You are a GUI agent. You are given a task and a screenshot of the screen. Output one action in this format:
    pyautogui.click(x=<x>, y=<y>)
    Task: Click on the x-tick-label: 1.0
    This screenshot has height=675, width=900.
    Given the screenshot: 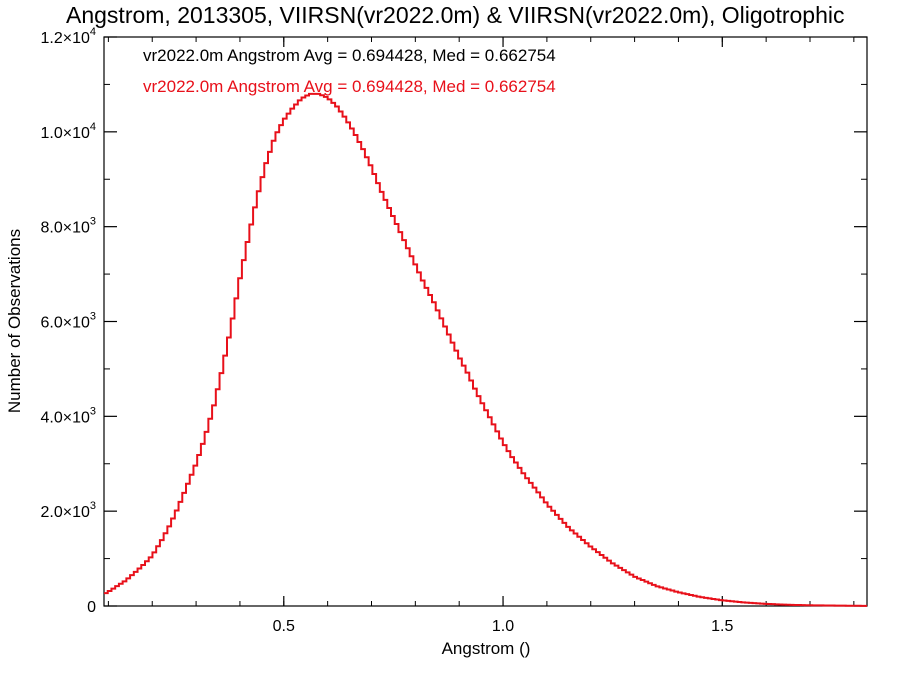 What is the action you would take?
    pyautogui.click(x=503, y=626)
    